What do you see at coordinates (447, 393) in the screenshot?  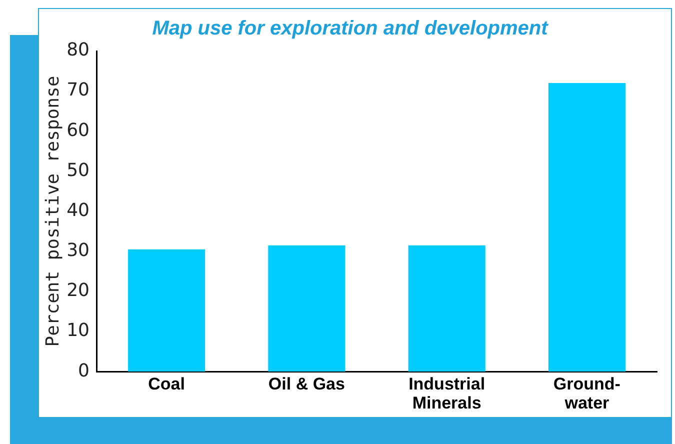 I see `x-tick-label: Industrial Minerals` at bounding box center [447, 393].